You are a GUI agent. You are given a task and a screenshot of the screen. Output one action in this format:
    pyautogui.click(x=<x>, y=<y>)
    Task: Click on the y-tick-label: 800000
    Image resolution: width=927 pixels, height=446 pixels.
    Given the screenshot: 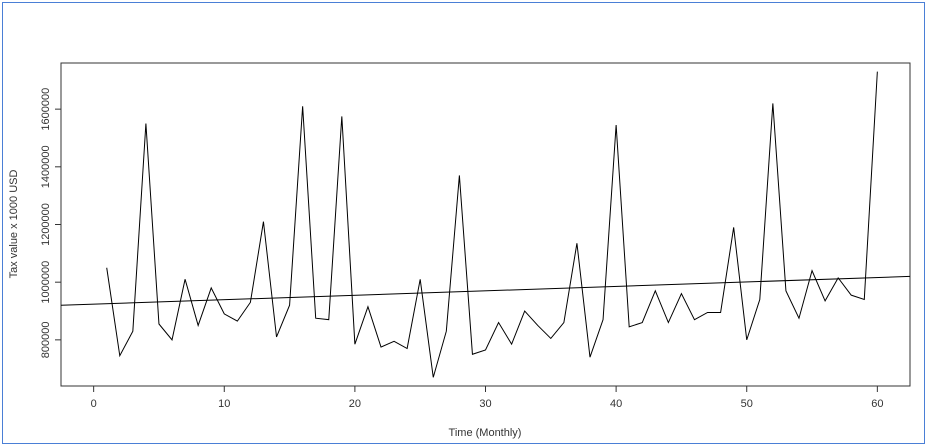 What is the action you would take?
    pyautogui.click(x=46, y=339)
    